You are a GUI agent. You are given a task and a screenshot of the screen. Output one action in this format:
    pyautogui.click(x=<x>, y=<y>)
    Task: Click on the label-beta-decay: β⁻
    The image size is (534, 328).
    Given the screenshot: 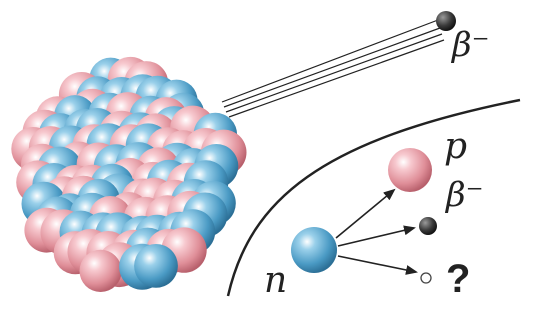 What is the action you would take?
    pyautogui.click(x=464, y=195)
    